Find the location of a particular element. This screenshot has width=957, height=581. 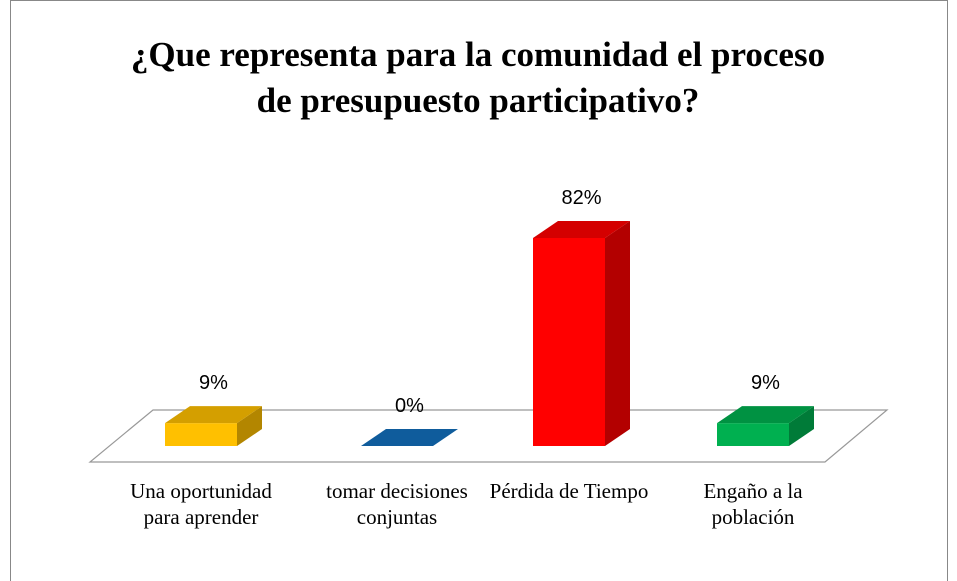

value-label: 82% is located at coordinates (581, 198).